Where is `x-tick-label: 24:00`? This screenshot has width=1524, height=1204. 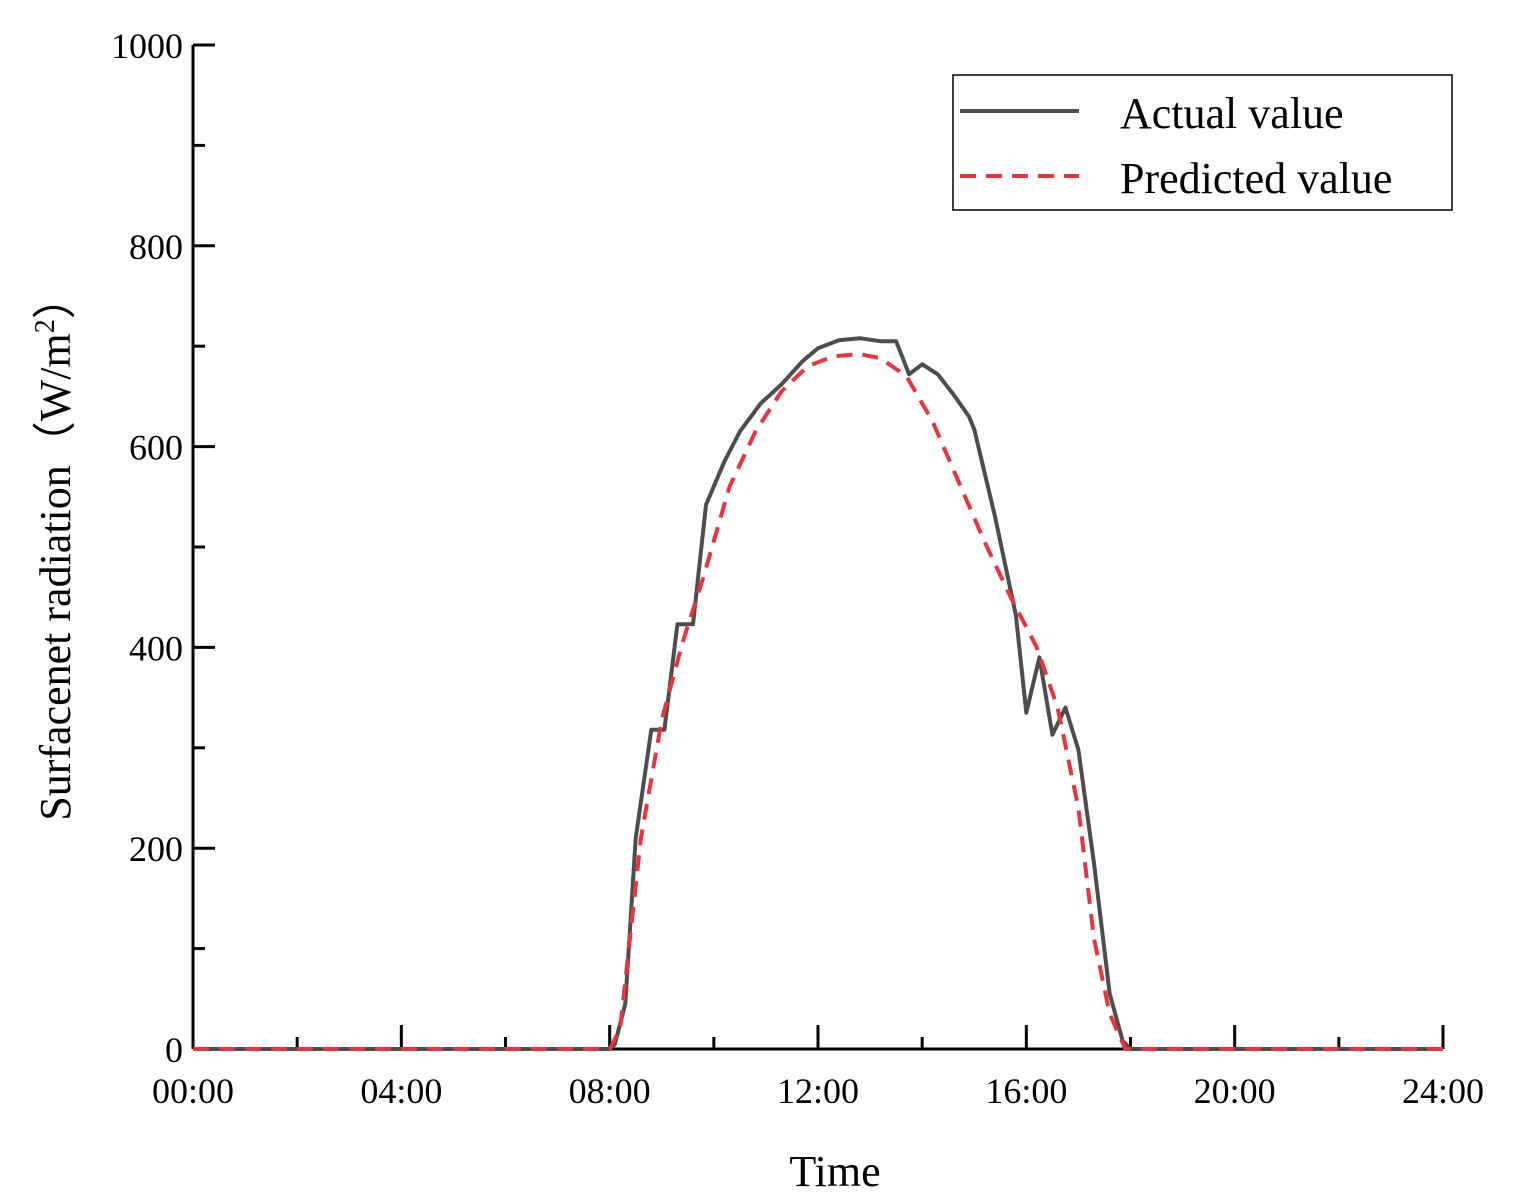 x-tick-label: 24:00 is located at coordinates (1443, 1091).